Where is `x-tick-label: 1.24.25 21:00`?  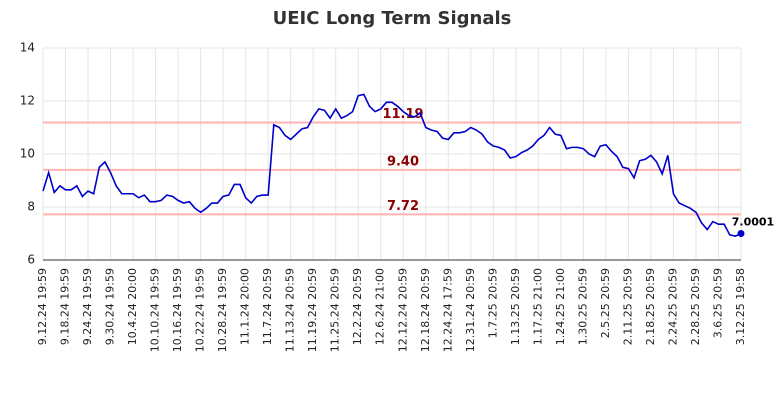
x-tick-label: 1.24.25 21:00 is located at coordinates (560, 306).